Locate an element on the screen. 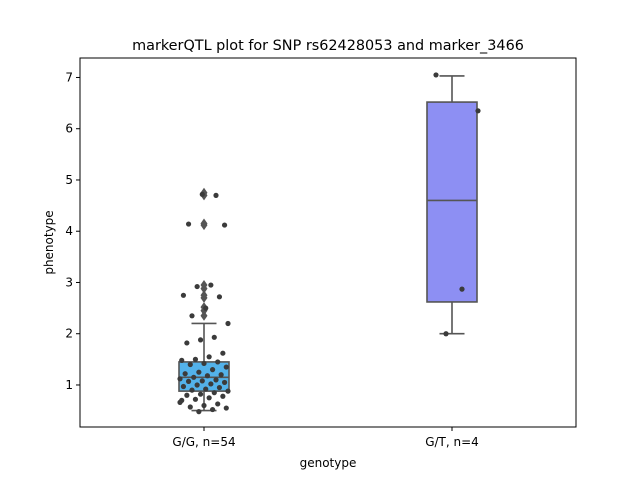  x-tick-label: G/T, n=4 is located at coordinates (452, 442).